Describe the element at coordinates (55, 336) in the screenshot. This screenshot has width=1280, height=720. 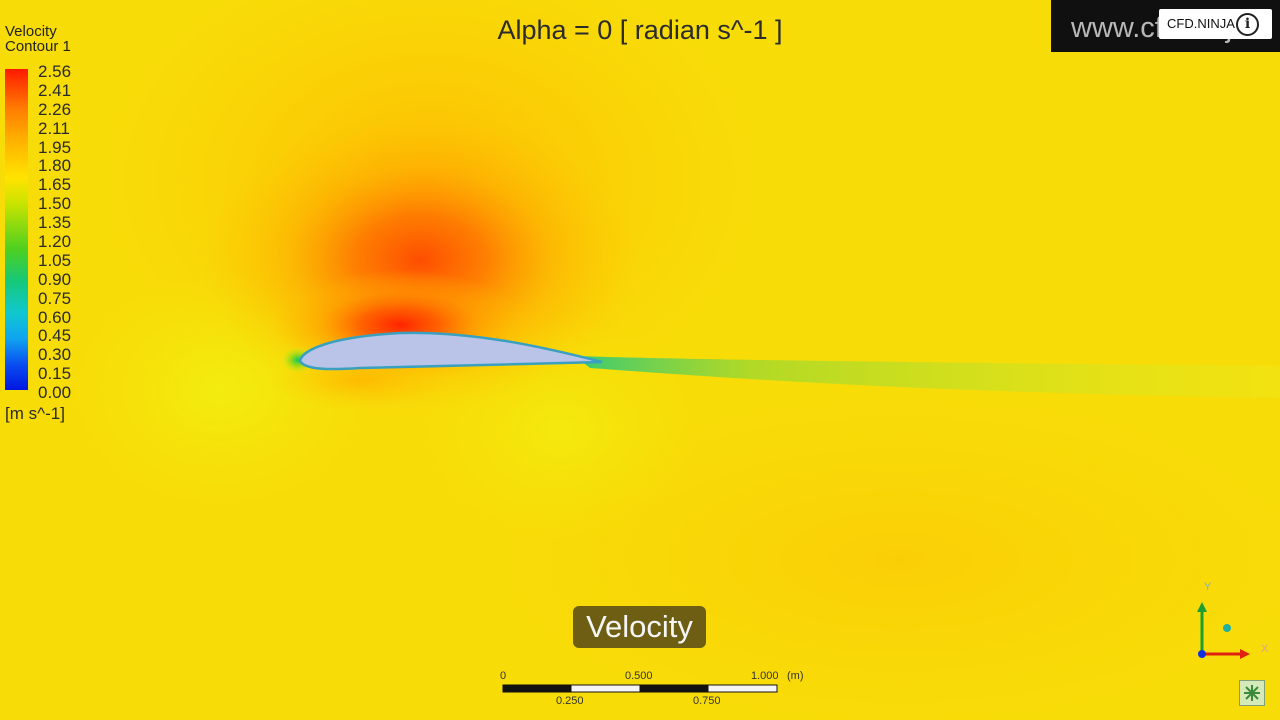
I see `legend-tick: 0.45` at that location.